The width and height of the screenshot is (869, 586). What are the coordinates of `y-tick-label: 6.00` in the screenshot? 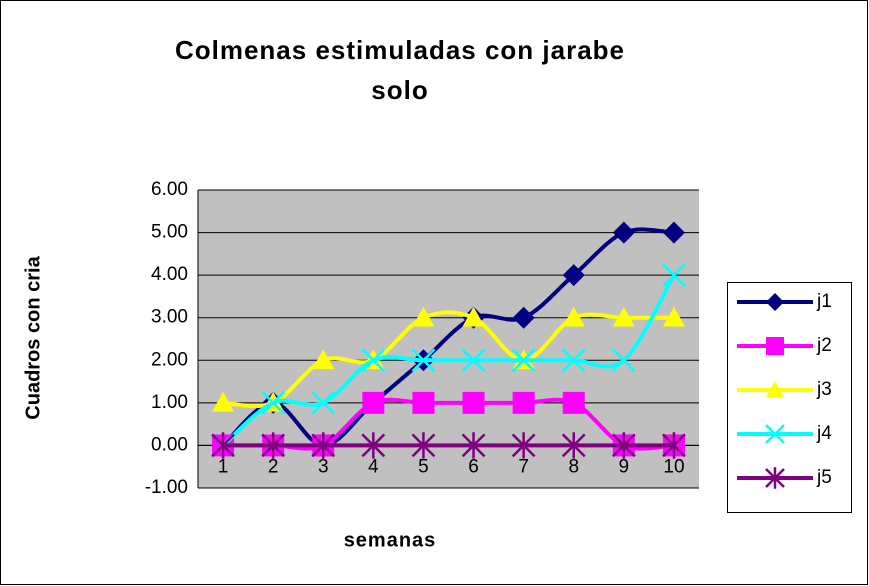 It's located at (169, 189).